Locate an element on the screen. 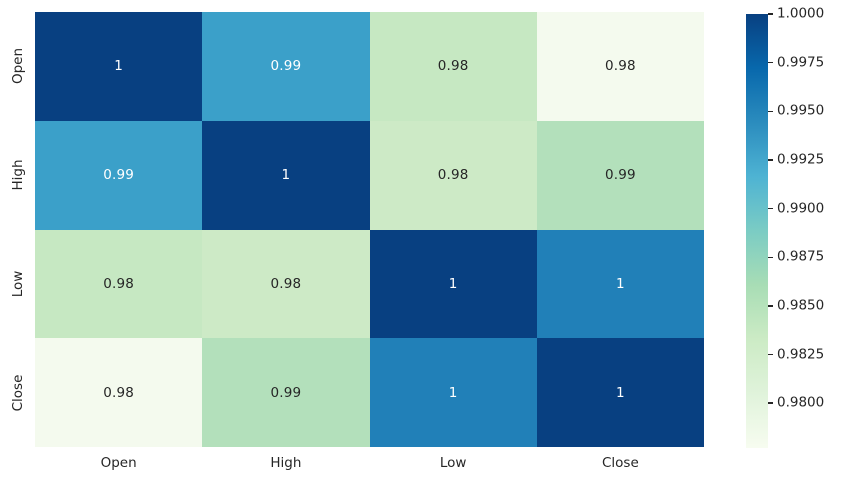 This screenshot has height=483, width=842. x-tick-label: Close is located at coordinates (620, 463).